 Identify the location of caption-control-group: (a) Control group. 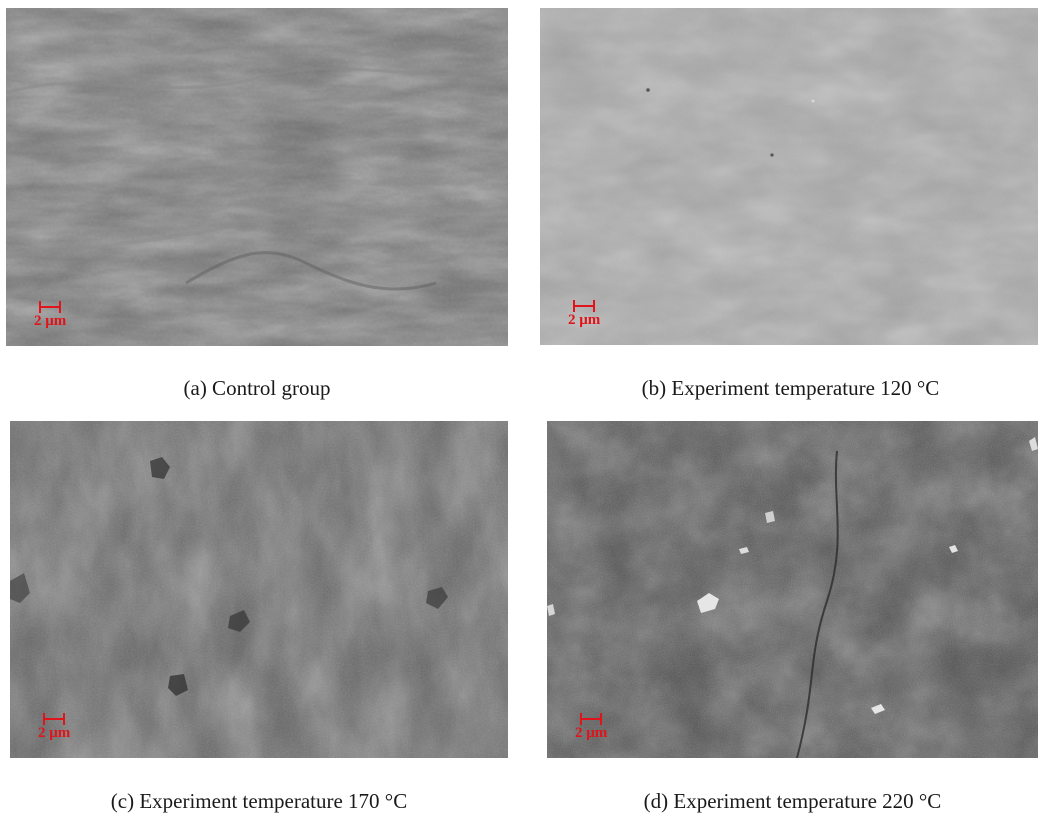
(257, 388).